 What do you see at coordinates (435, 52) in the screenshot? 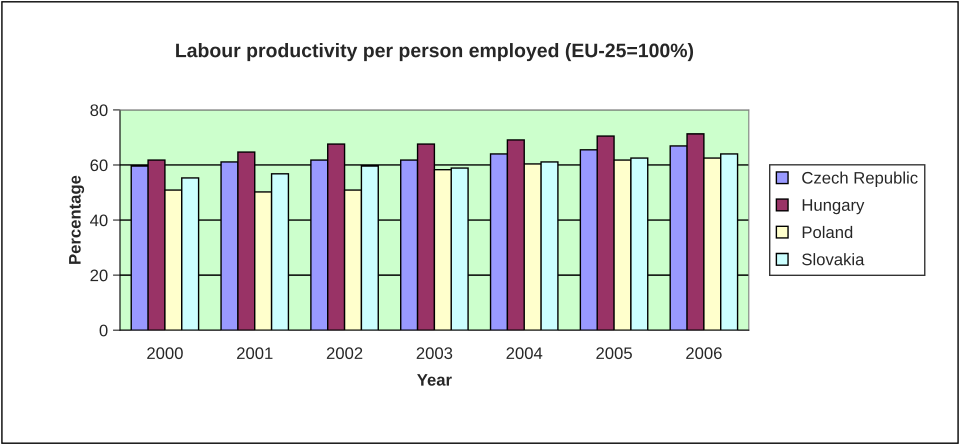
I see `chart-title: Labour productivity per person employed (EU-25=100%)` at bounding box center [435, 52].